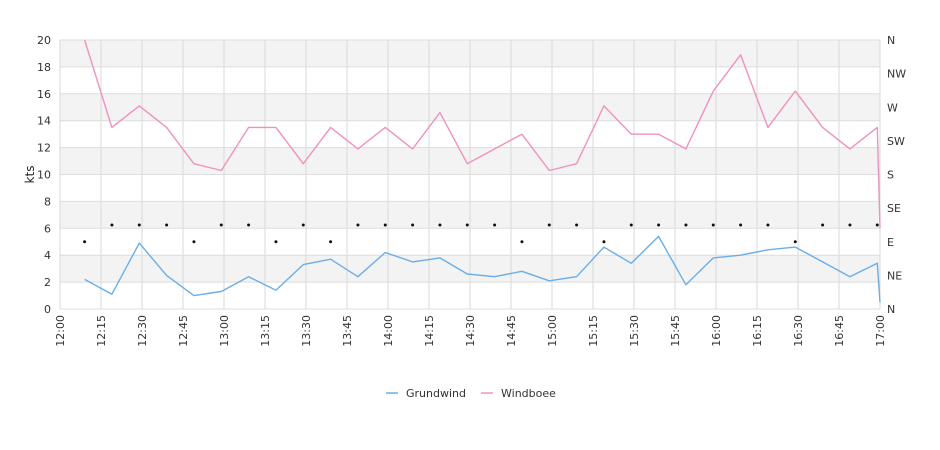  What do you see at coordinates (896, 175) in the screenshot?
I see `direction-axis-ticks: N NE E SE S SW W NW N` at bounding box center [896, 175].